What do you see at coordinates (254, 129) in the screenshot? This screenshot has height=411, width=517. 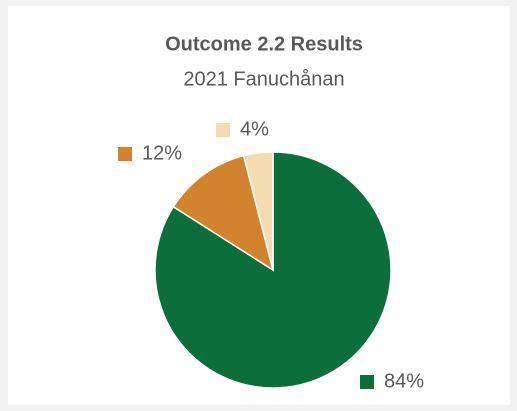 I see `data-label: 4%` at bounding box center [254, 129].